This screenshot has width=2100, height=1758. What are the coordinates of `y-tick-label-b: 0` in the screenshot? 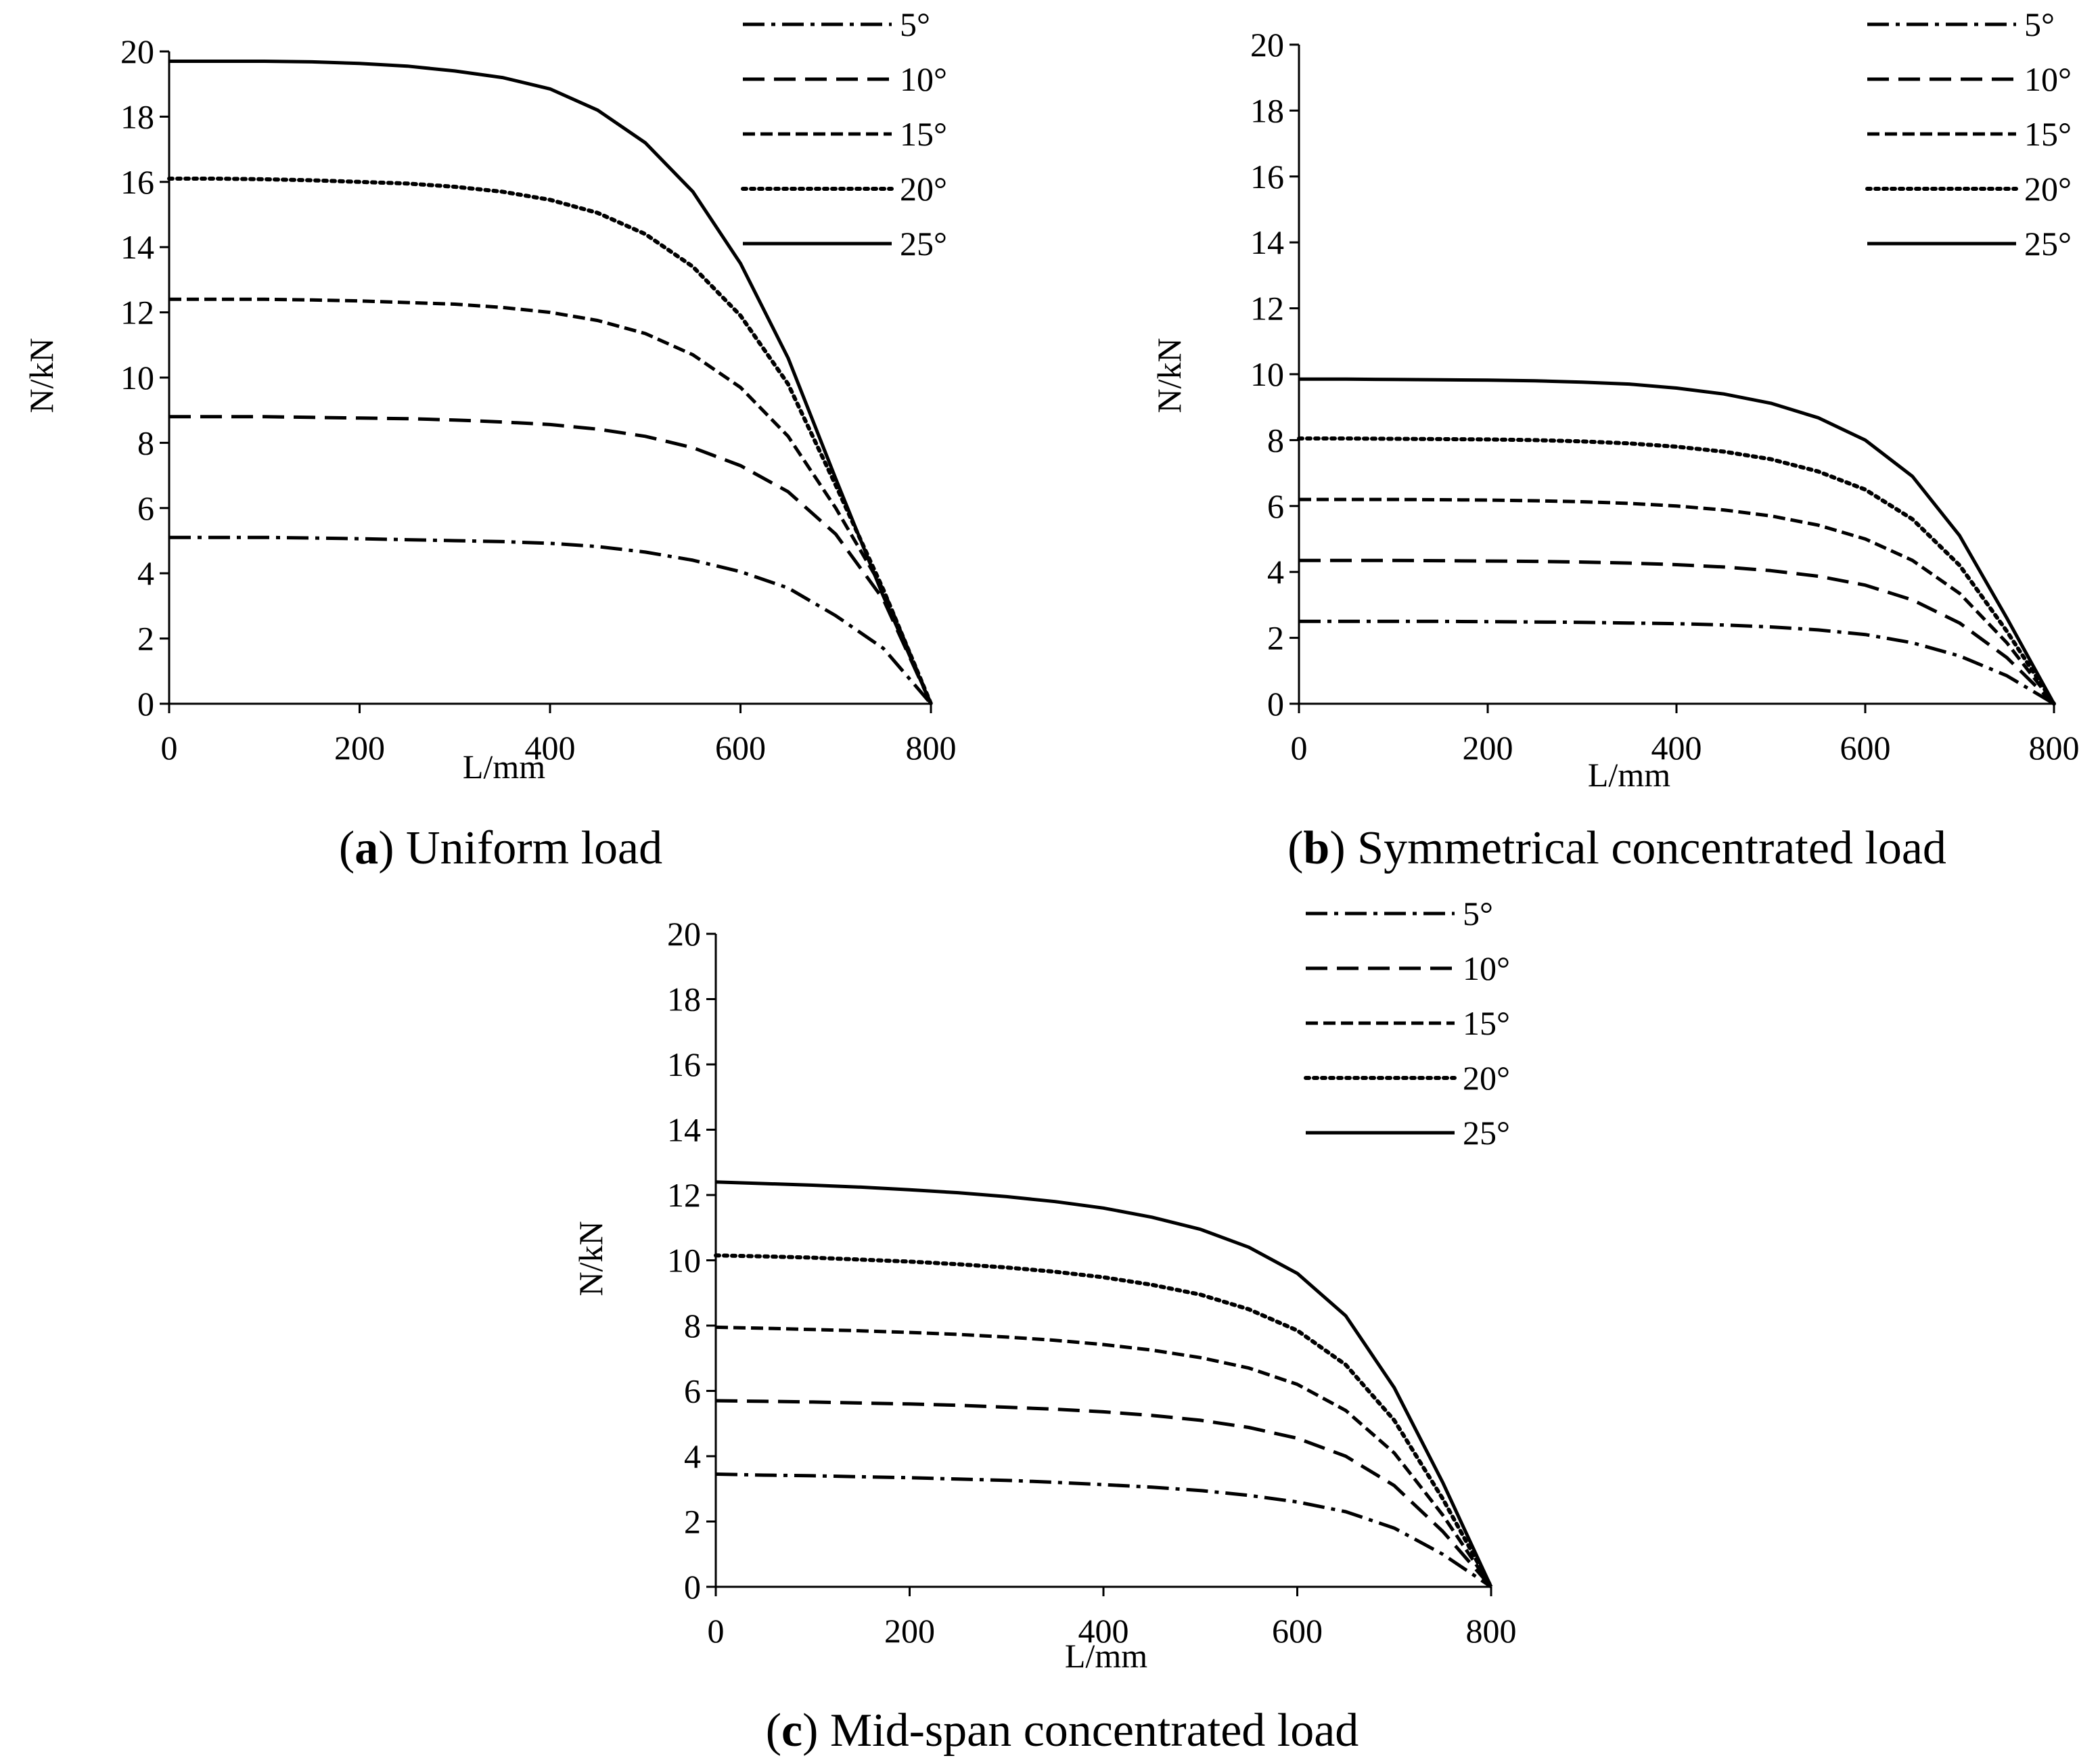 It's located at (1276, 704).